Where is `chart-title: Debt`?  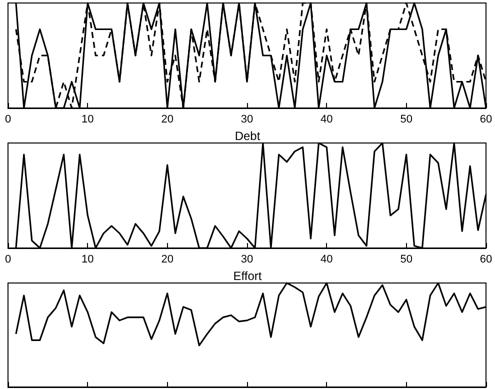 chart-title: Debt is located at coordinates (247, 136).